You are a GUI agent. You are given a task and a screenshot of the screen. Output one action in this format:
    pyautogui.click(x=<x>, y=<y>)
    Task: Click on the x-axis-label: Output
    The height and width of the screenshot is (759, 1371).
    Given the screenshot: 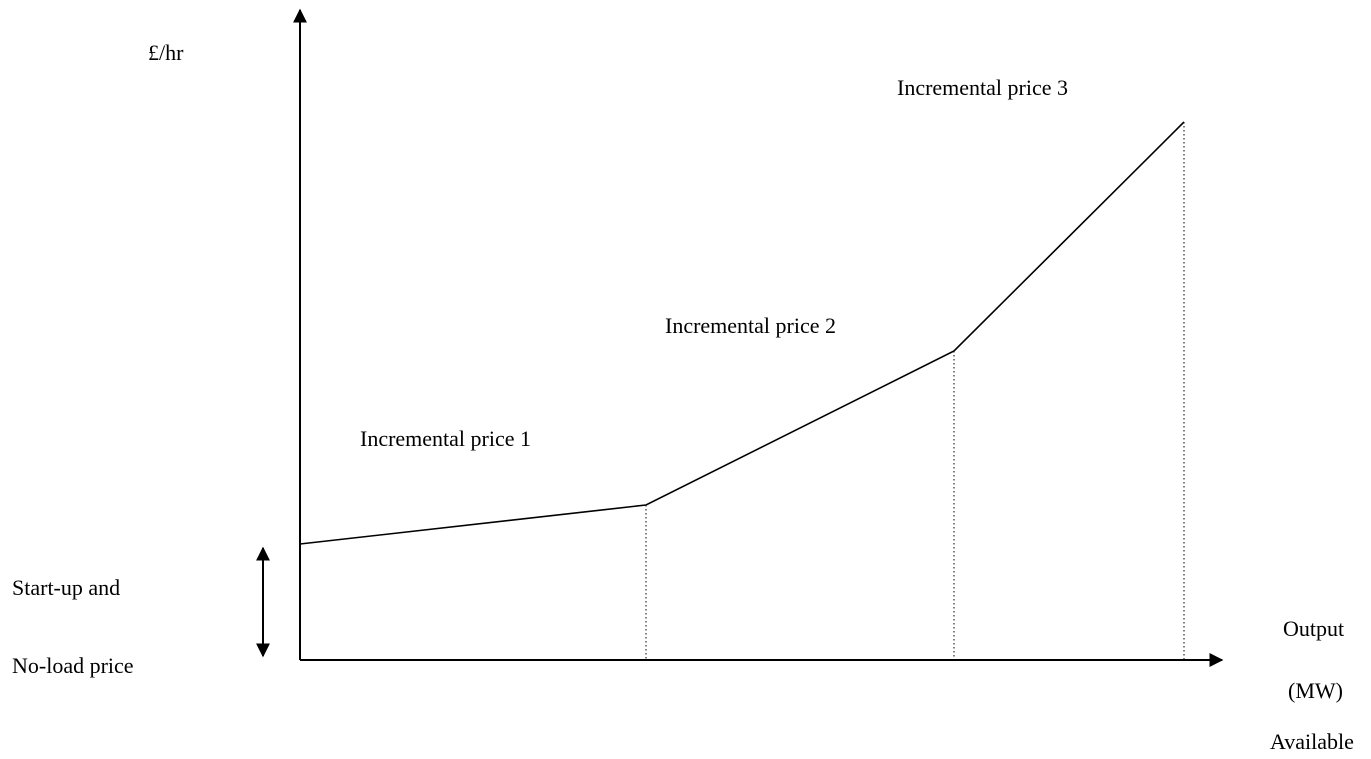 What is the action you would take?
    pyautogui.click(x=1313, y=628)
    